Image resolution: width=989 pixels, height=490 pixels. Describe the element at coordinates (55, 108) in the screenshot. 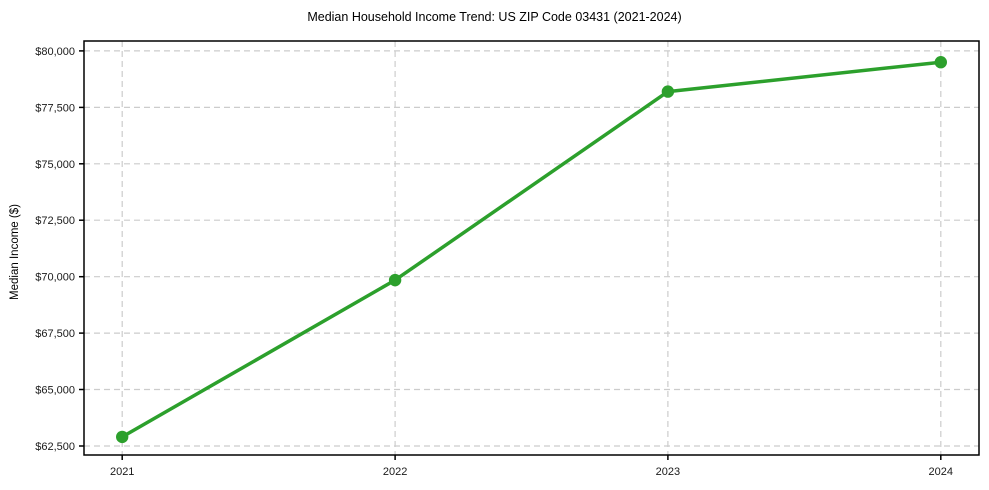

I see `y-tick-label: $77,500` at that location.